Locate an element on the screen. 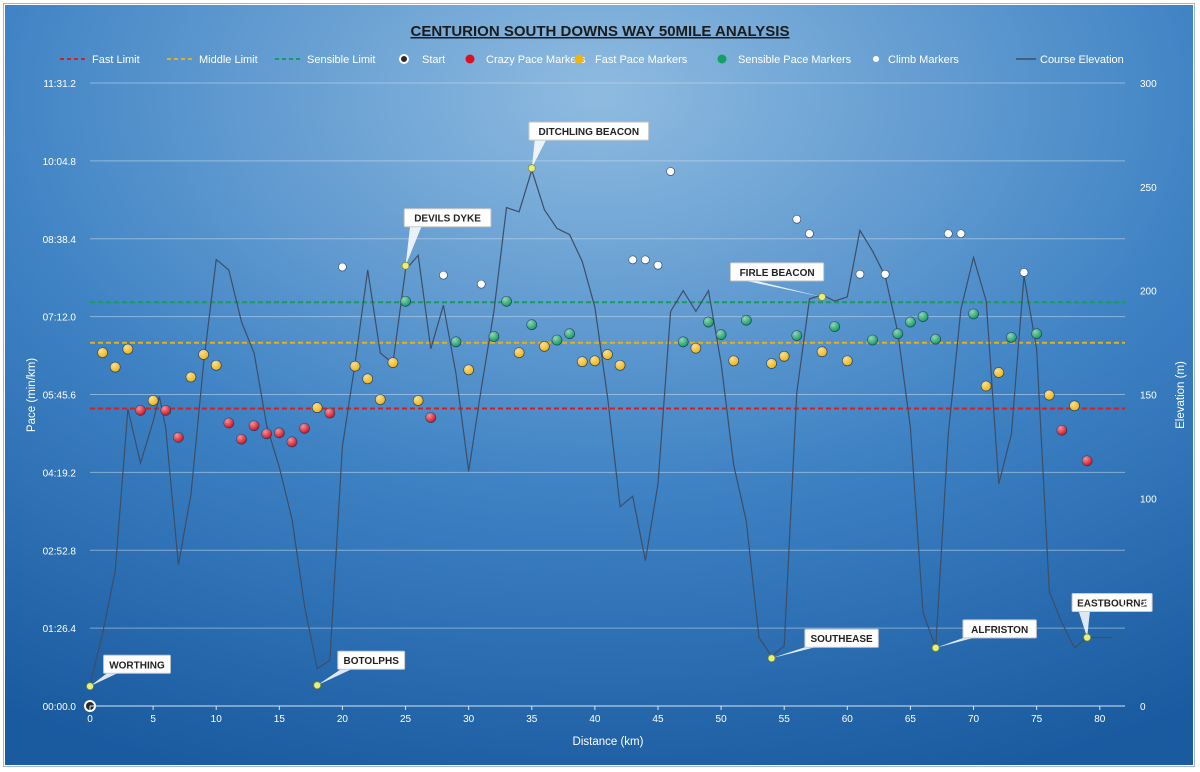  y2-tick-label: 200 is located at coordinates (1148, 292).